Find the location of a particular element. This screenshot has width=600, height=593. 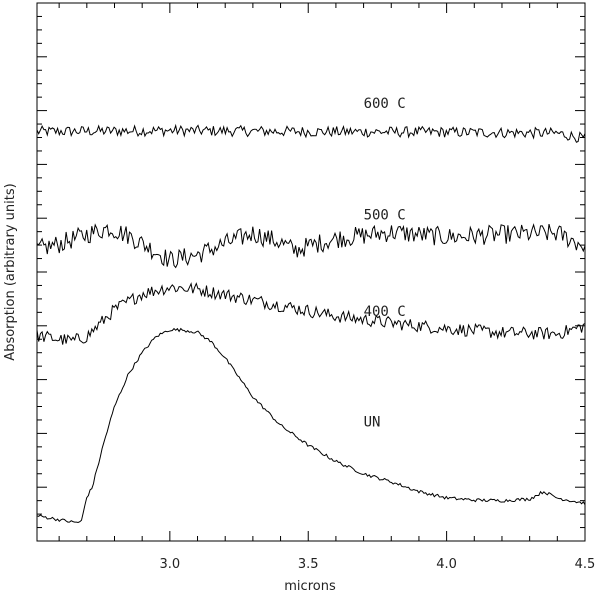

series-label-600-c: 600 C is located at coordinates (385, 104).